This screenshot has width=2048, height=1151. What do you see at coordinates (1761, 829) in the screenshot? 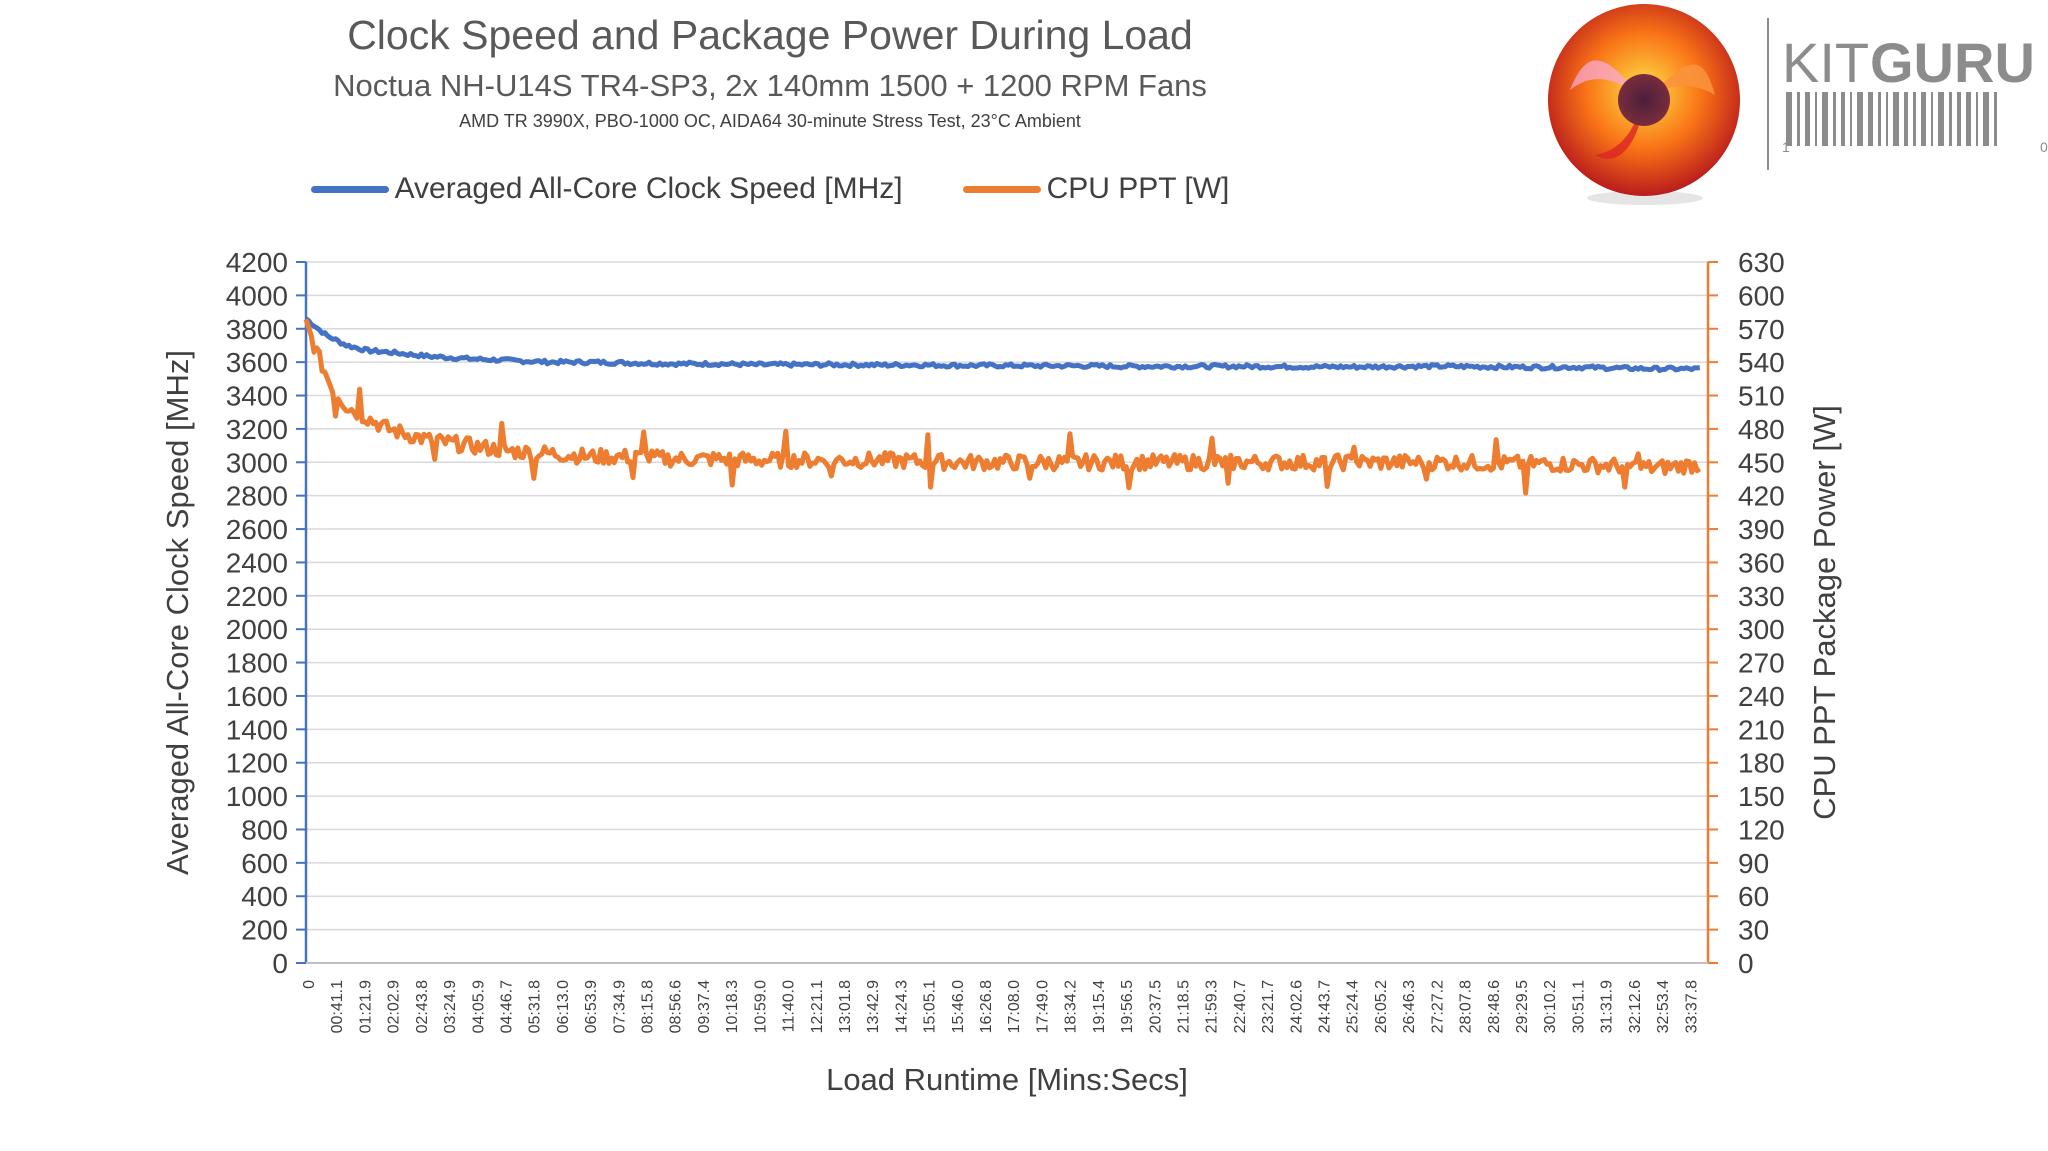
I see `y-right-tick-label: 120` at bounding box center [1761, 829].